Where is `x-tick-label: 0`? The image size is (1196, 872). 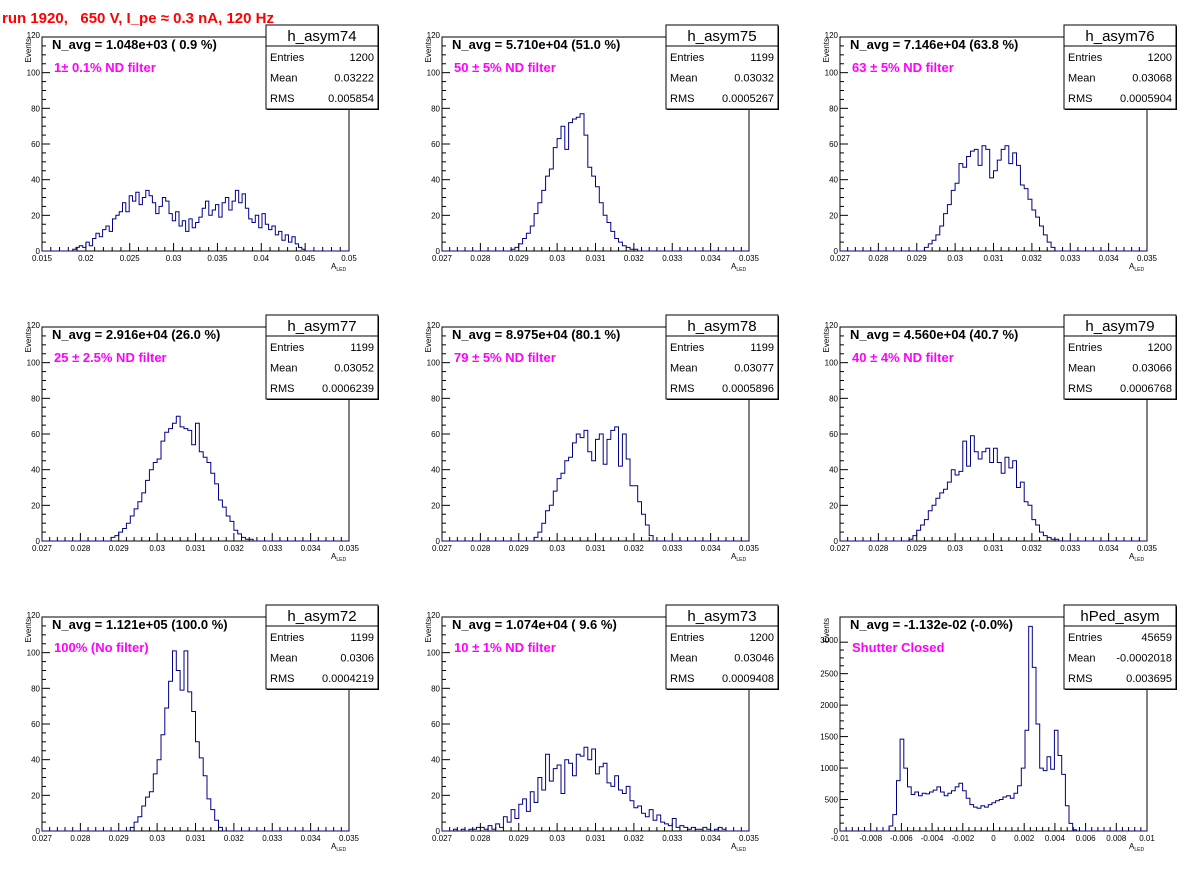
x-tick-label: 0 is located at coordinates (993, 838).